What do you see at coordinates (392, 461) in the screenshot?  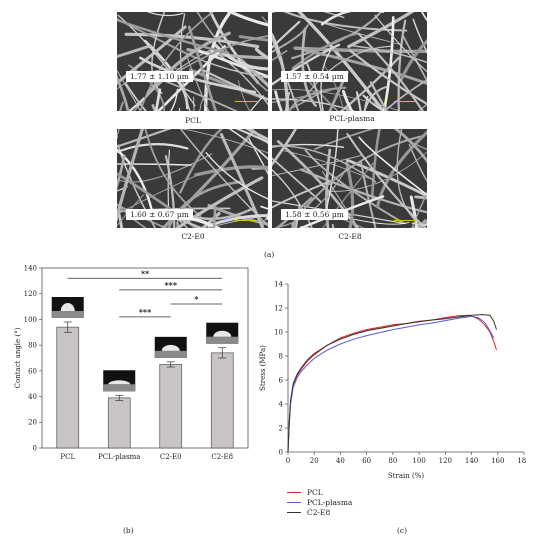 I see `x-tick-label: 80` at bounding box center [392, 461].